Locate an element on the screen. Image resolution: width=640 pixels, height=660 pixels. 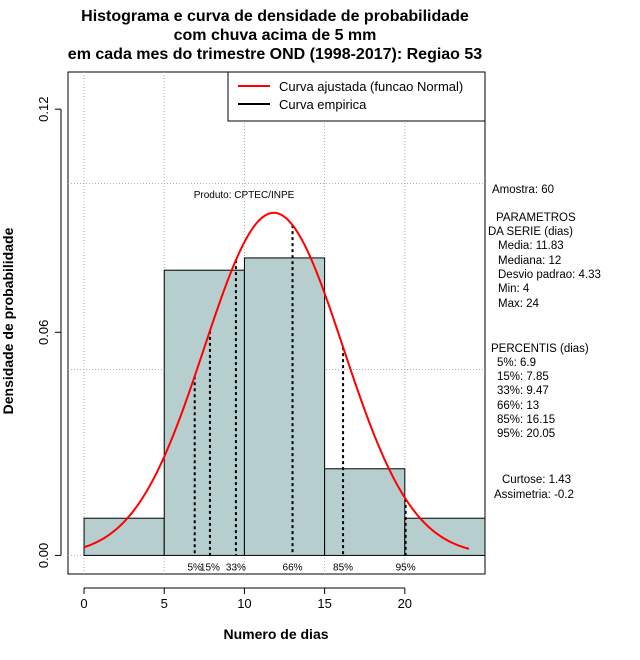
y-axis: 0.00 0.06 0.12 is located at coordinates (49, 332).